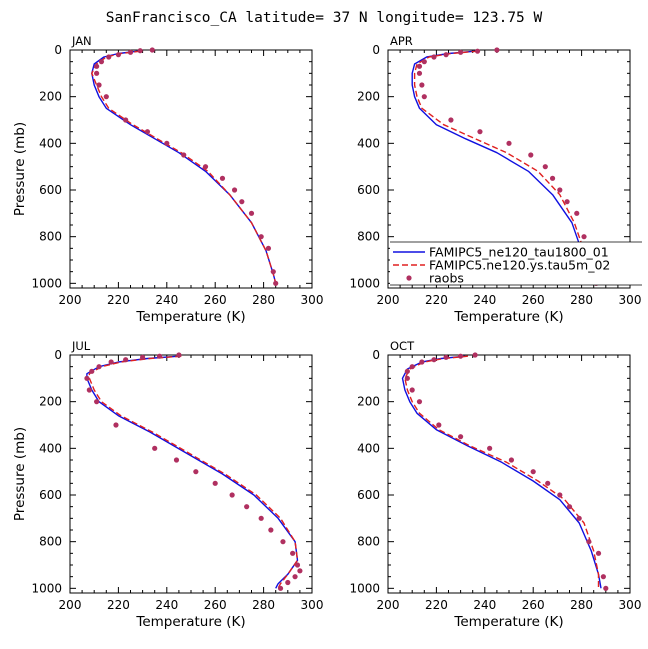  I want to click on y-tick-label: 600, so click(50, 190).